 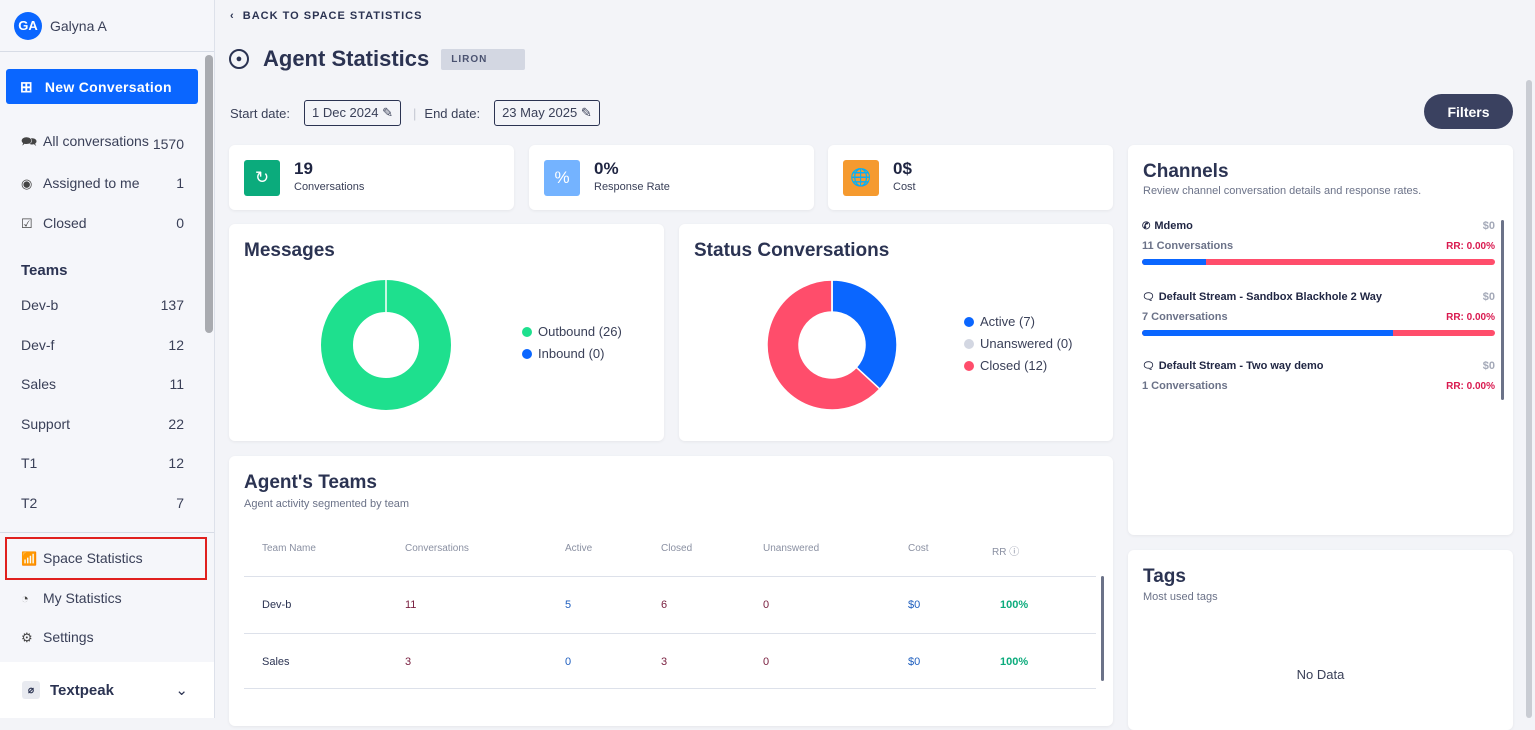 What do you see at coordinates (260, 113) in the screenshot?
I see `start-date-label: Start date:` at bounding box center [260, 113].